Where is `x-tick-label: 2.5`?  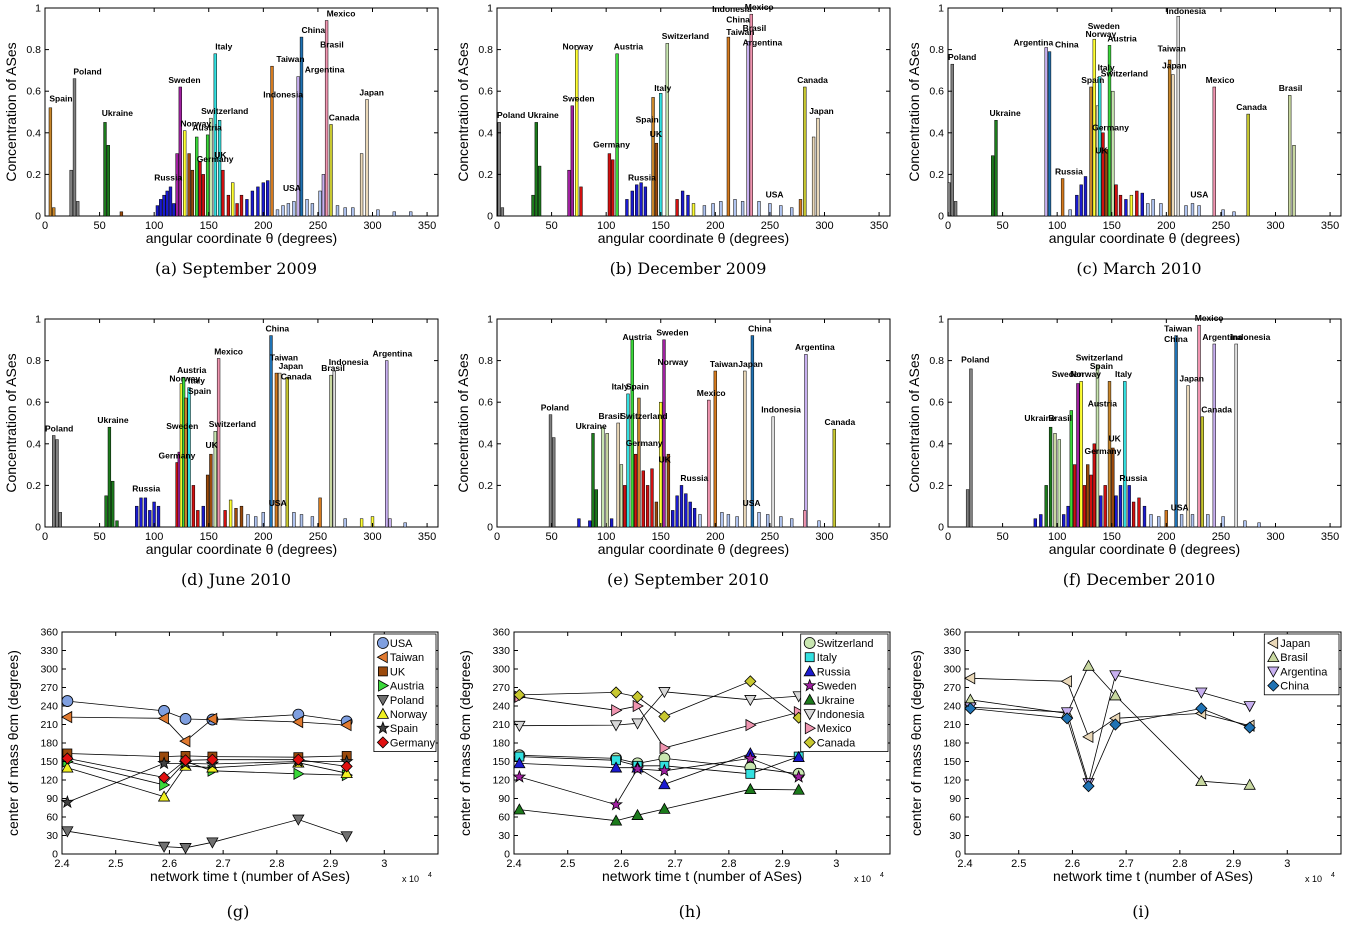 x-tick-label: 2.5 is located at coordinates (567, 864).